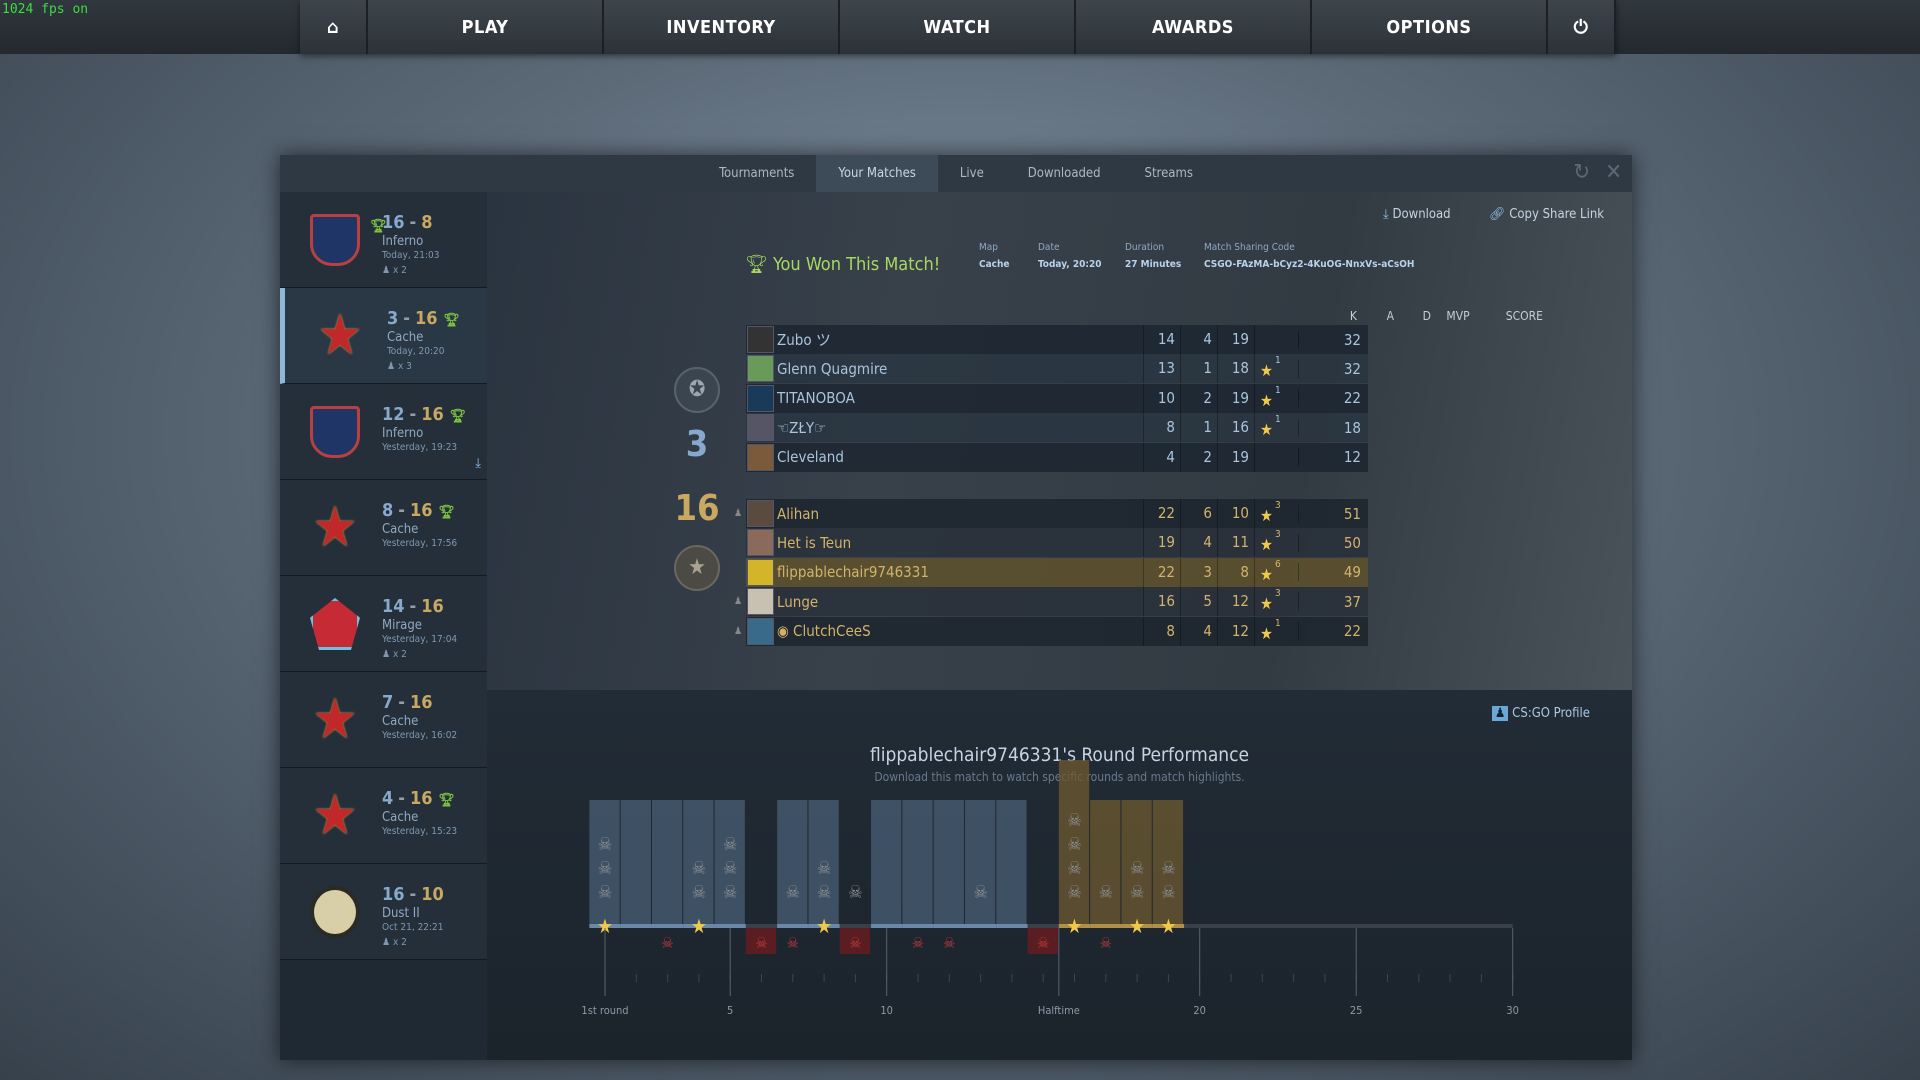  Describe the element at coordinates (1161, 602) in the screenshot. I see `player-kills: 16` at that location.